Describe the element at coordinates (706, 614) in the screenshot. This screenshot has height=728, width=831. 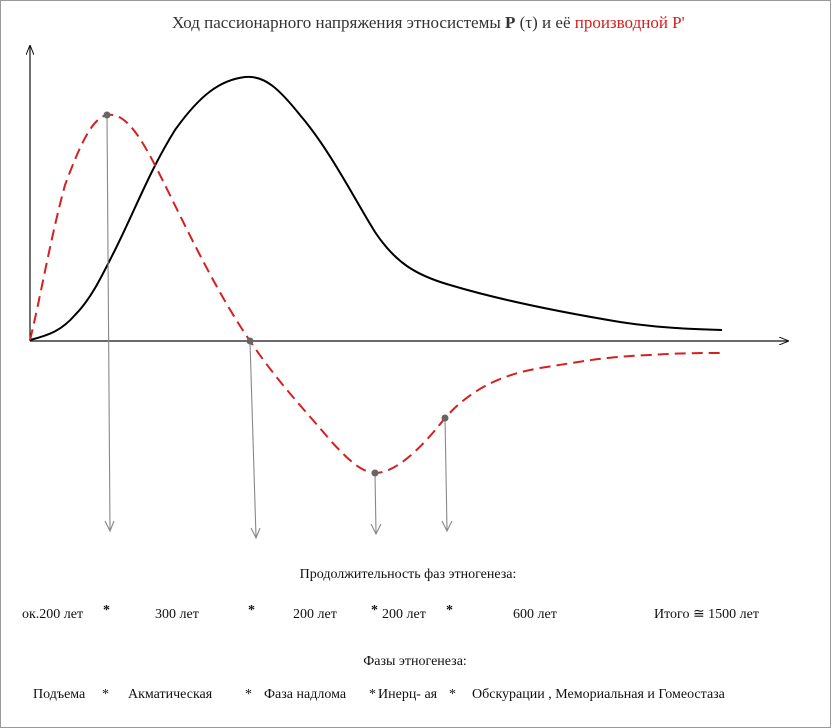
I see `duration-total: Итого ≅ 1500 лет` at that location.